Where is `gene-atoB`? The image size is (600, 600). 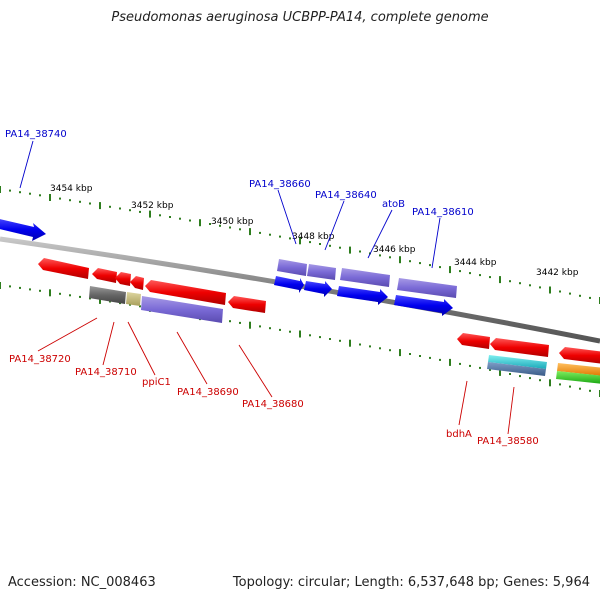 gene-atoB is located at coordinates (365, 277).